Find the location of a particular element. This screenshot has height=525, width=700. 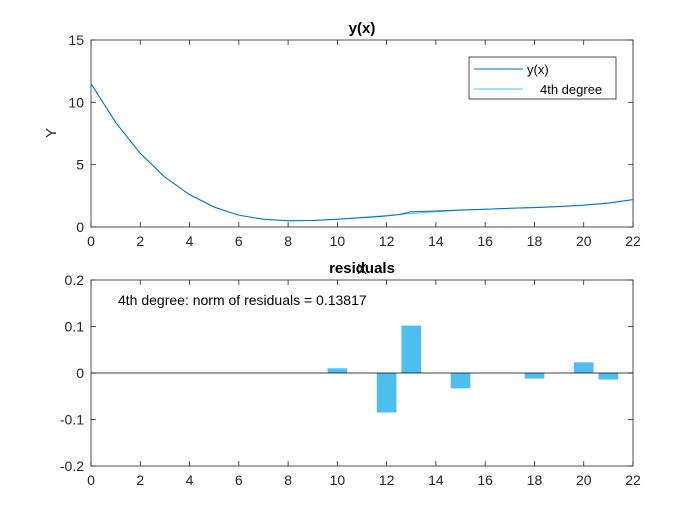

fit-ytick-label: 0 is located at coordinates (80, 227).